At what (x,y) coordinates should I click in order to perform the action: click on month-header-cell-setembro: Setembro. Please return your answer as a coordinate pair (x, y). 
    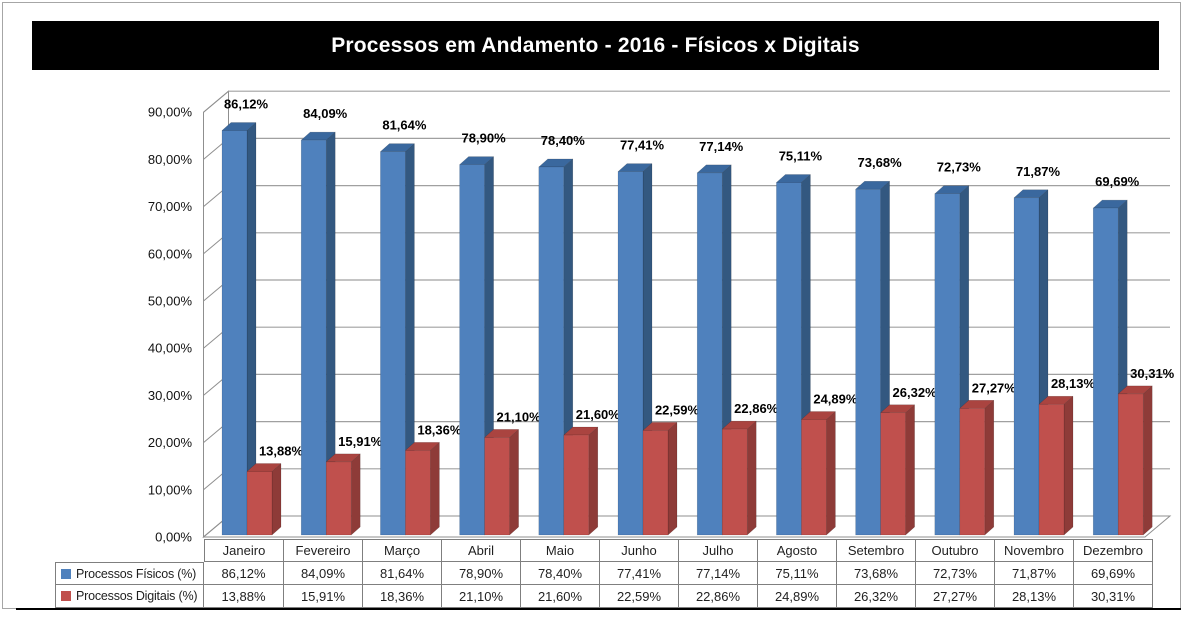
    Looking at the image, I should click on (876, 550).